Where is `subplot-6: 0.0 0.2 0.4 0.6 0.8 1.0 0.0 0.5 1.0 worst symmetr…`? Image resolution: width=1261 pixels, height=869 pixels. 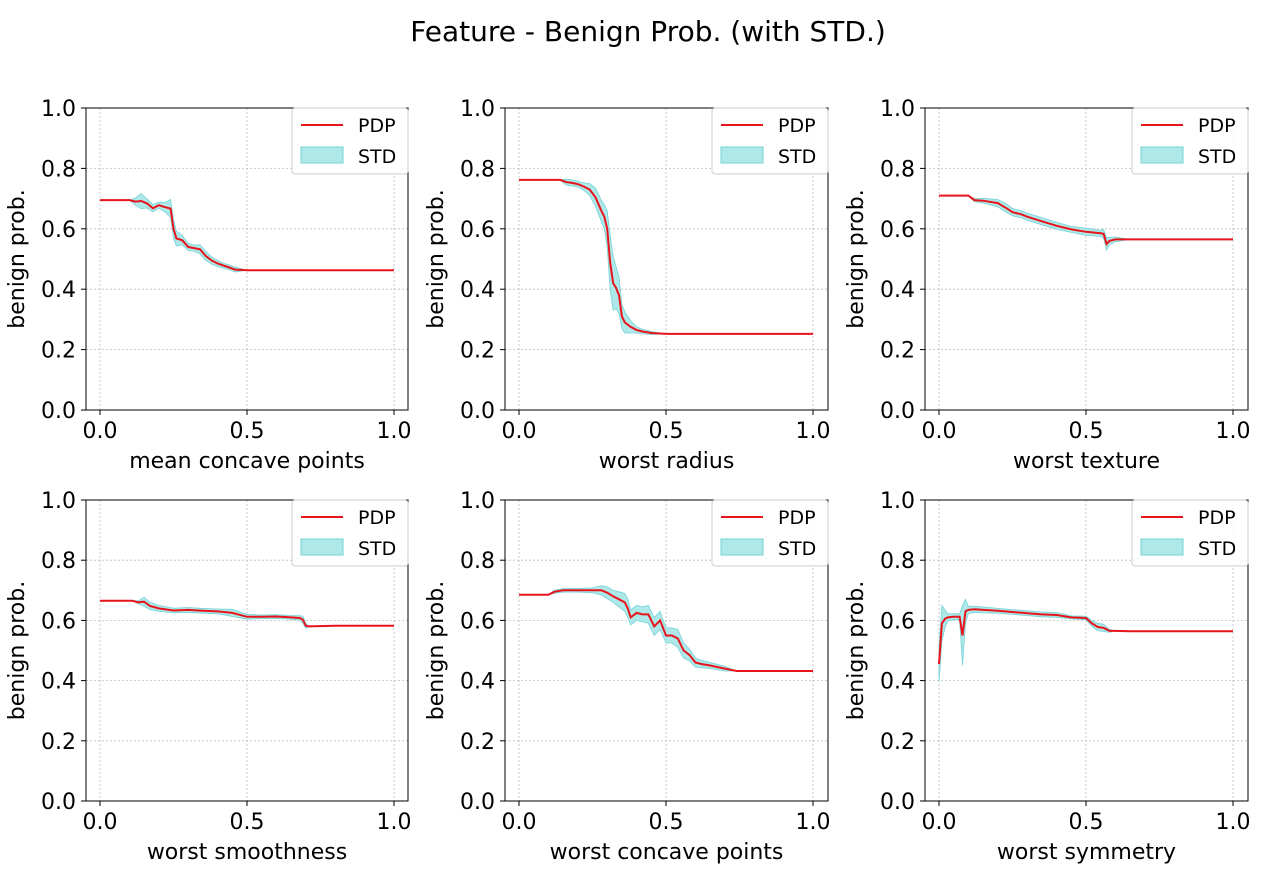
subplot-6: 0.0 0.2 0.4 0.6 0.8 1.0 0.0 0.5 1.0 worst symmetr… is located at coordinates (1047, 677).